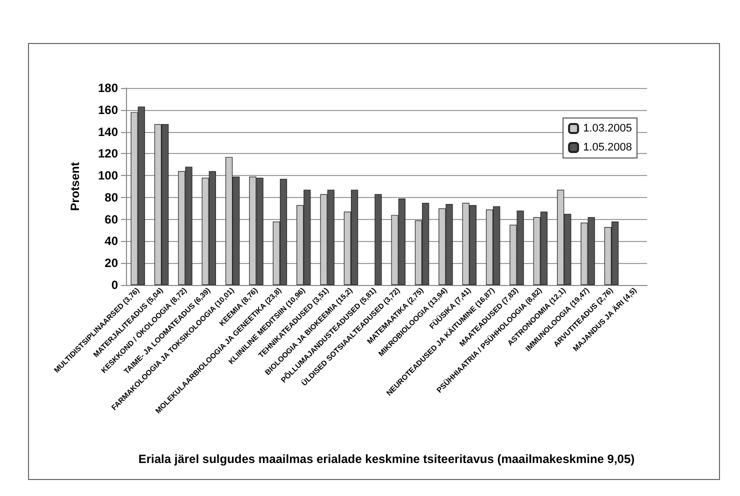  I want to click on y-tick-label: 100, so click(108, 175).